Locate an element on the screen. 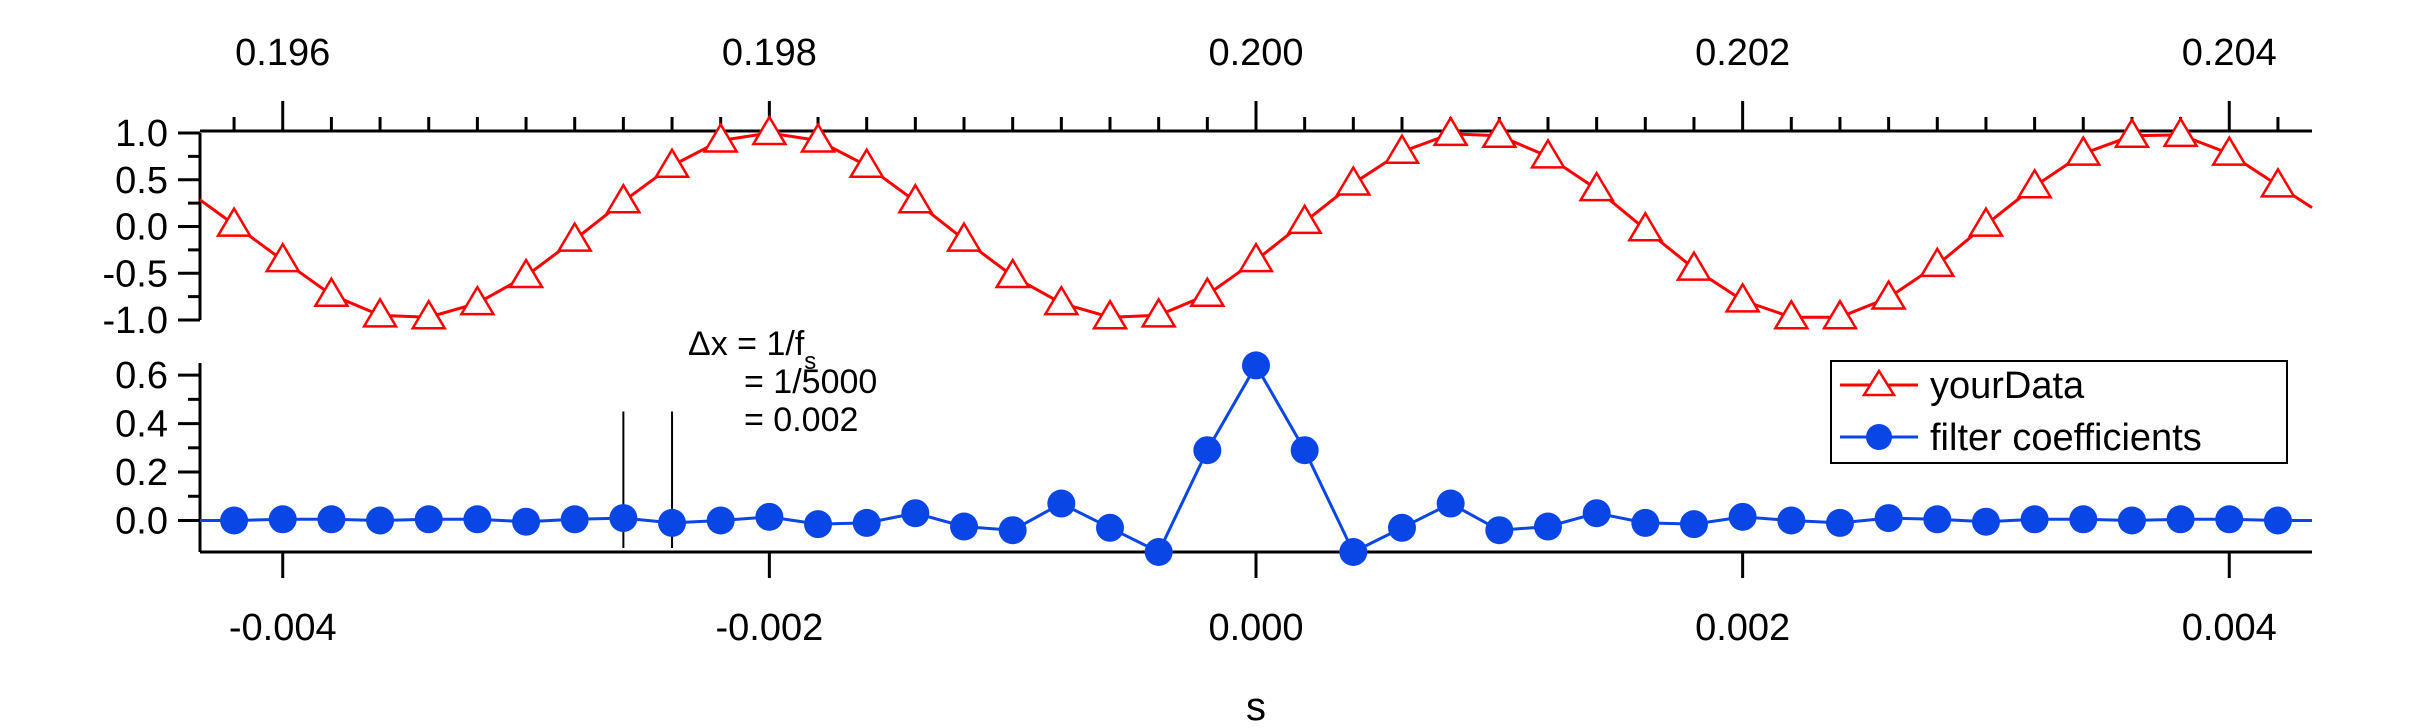  annotation-line1: Δx = 1/fs is located at coordinates (752, 350).